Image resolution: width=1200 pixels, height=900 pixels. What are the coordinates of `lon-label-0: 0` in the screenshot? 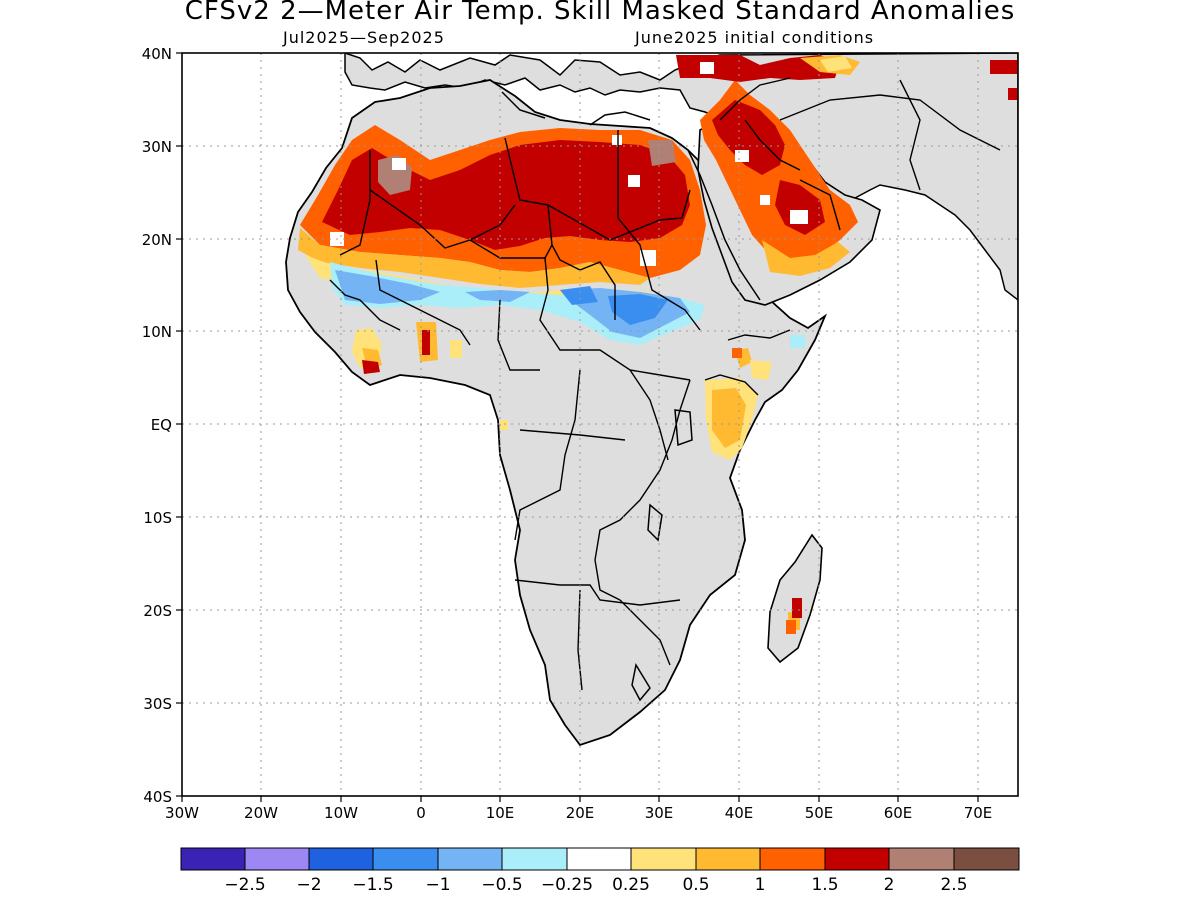 It's located at (421, 813).